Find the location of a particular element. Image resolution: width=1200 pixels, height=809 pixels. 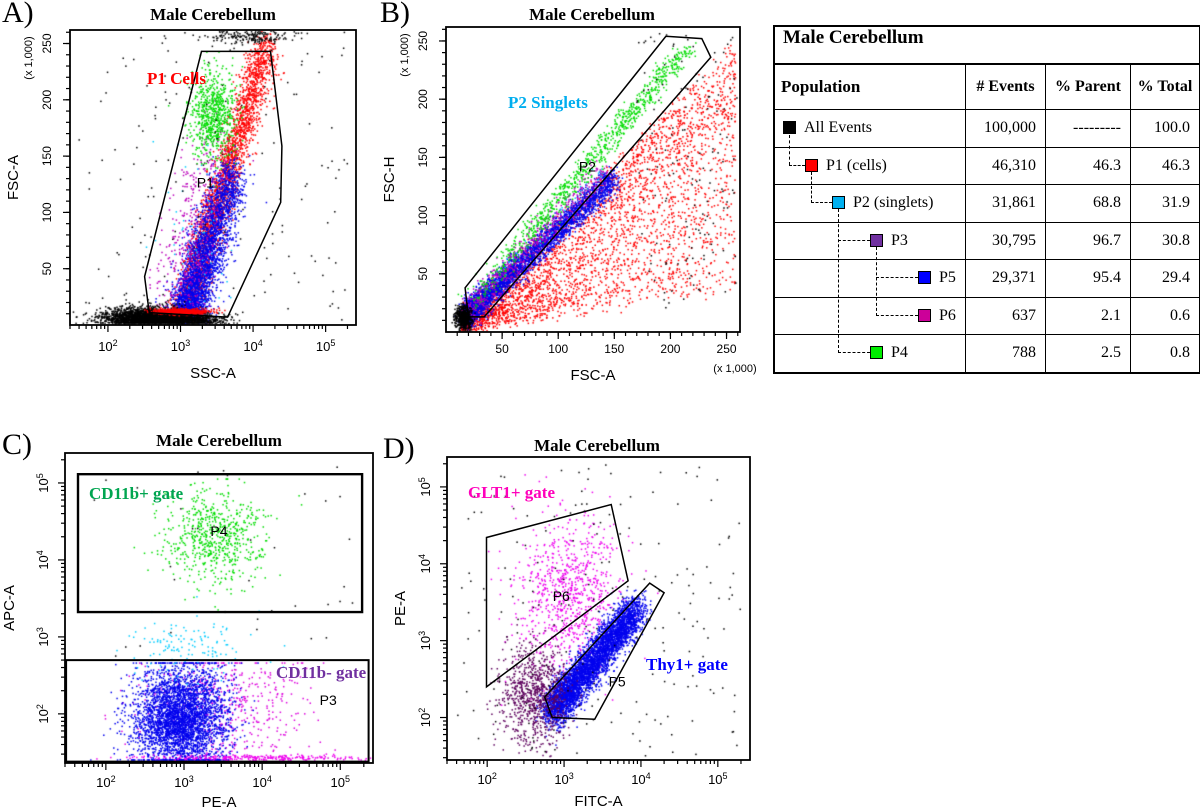

x-axis-label: SSC-A is located at coordinates (213, 373).